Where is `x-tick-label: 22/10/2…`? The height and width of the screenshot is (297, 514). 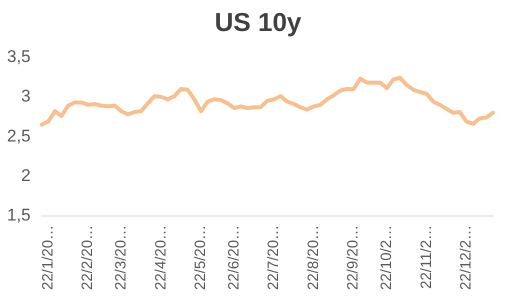
x-tick-label: 22/10/2… is located at coordinates (386, 257).